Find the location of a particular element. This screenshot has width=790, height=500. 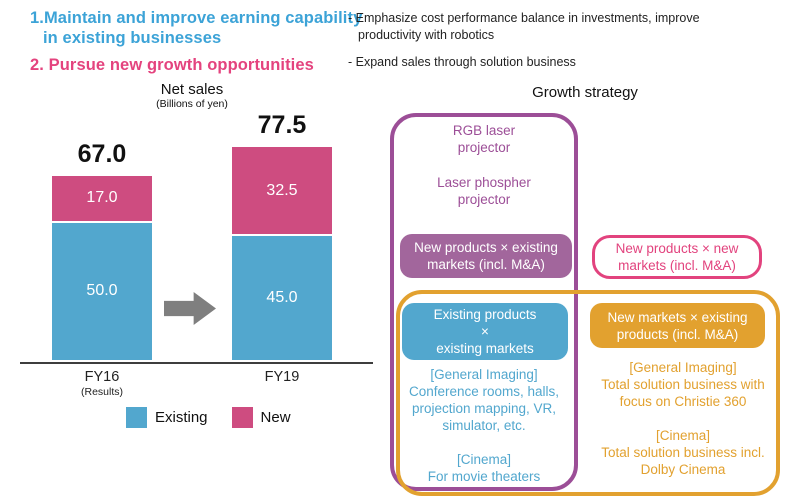

legend-item-existing: Existing is located at coordinates (167, 417).